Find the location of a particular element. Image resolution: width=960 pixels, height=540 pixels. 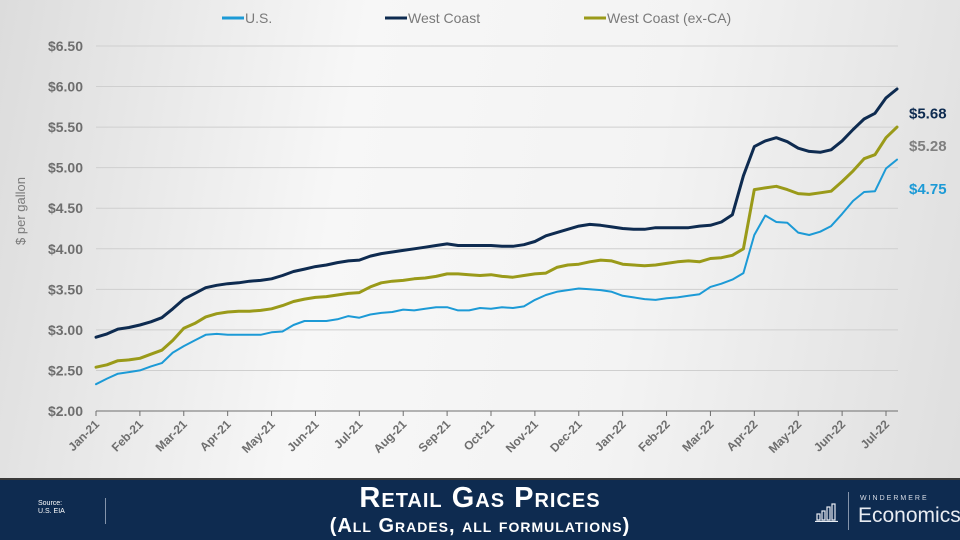

y-tick-label: $4.50 is located at coordinates (65, 208).